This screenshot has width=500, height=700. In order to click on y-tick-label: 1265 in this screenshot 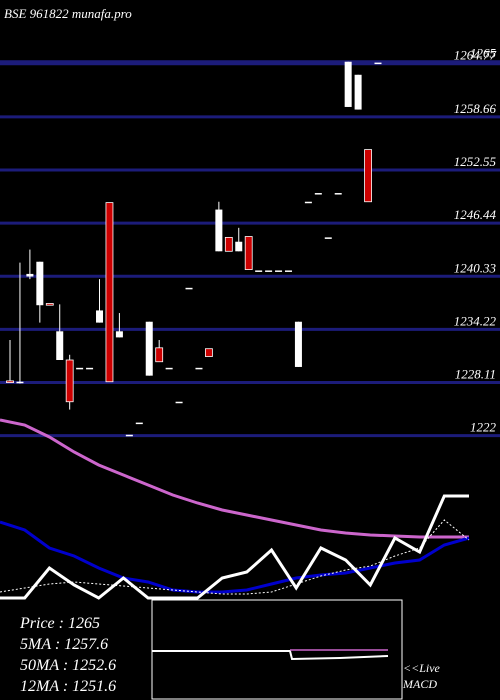, I will do `click(483, 53)`.